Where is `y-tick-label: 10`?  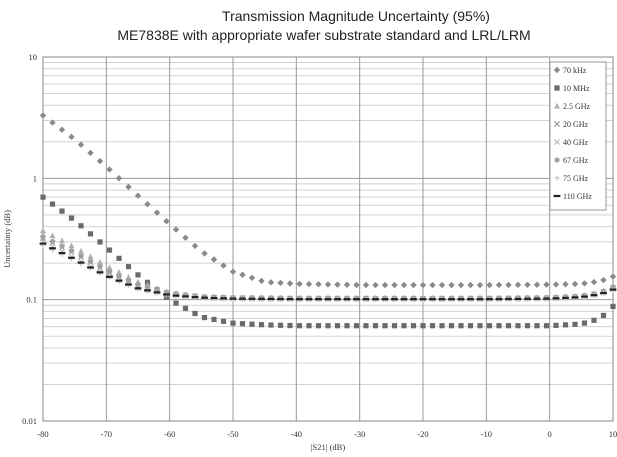 y-tick-label: 10 is located at coordinates (33, 57).